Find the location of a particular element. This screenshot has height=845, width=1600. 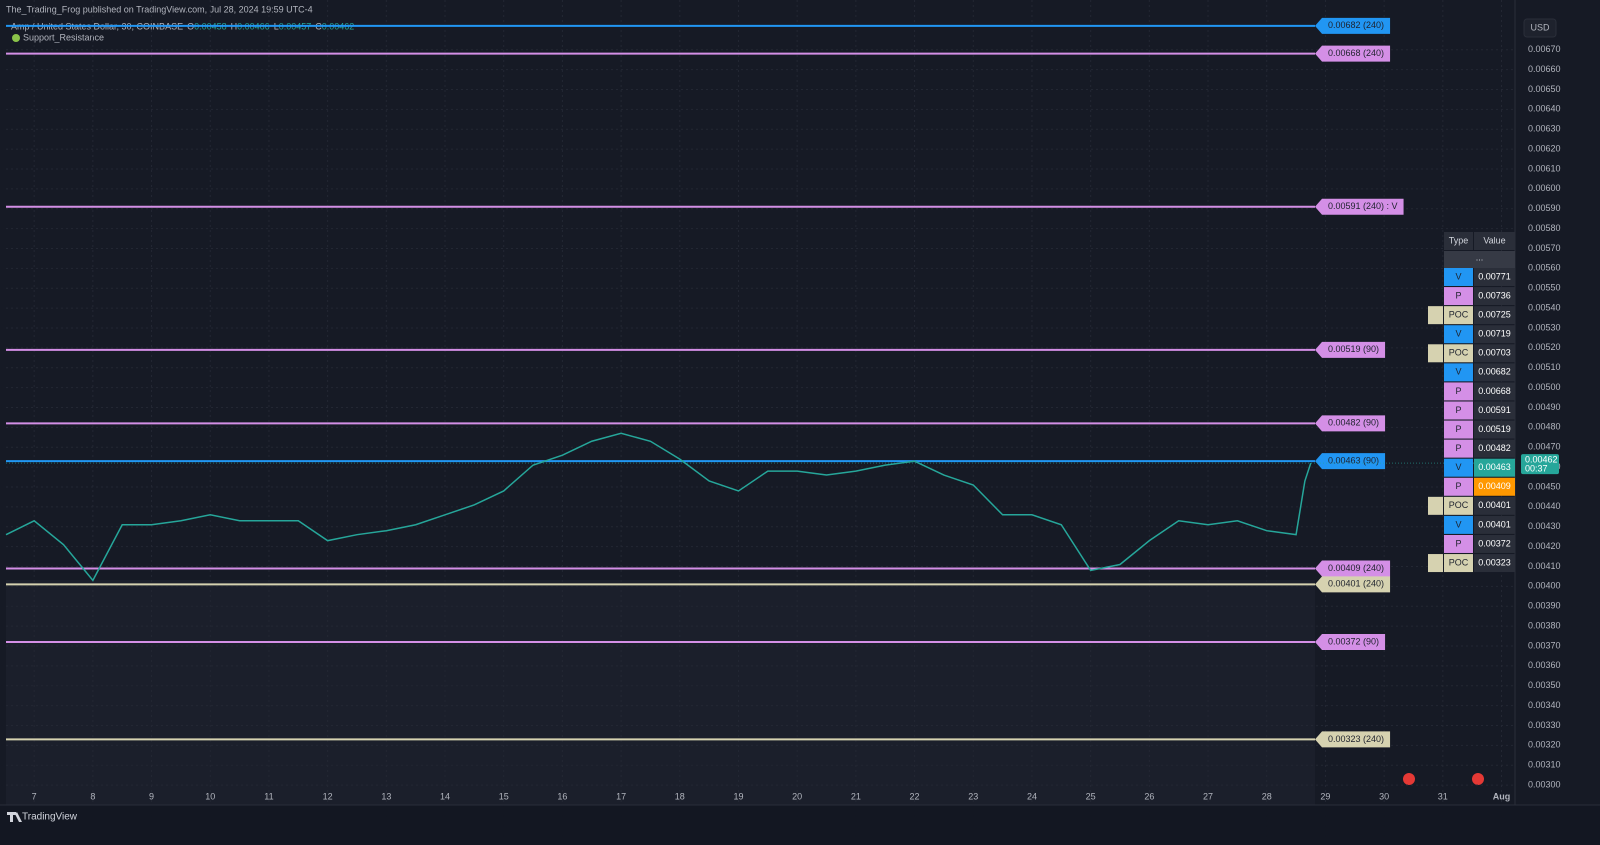

y-tick-label: 0.00590 is located at coordinates (1544, 208).